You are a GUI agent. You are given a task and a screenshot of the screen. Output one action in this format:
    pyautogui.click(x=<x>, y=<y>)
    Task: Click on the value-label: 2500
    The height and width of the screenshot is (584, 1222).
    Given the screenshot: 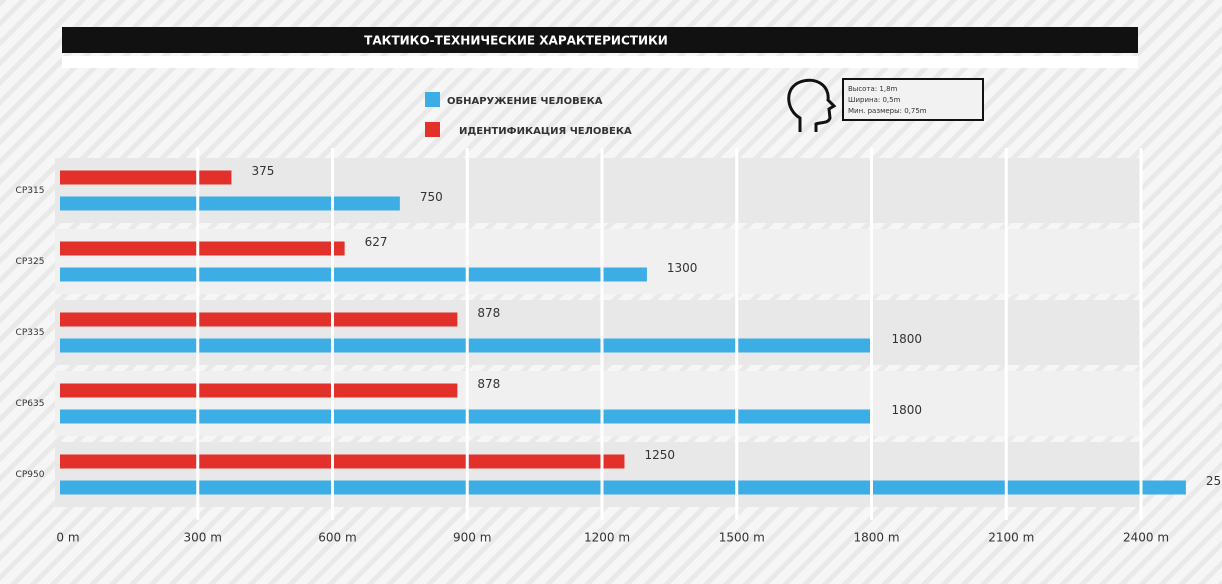 What is the action you would take?
    pyautogui.click(x=1214, y=481)
    